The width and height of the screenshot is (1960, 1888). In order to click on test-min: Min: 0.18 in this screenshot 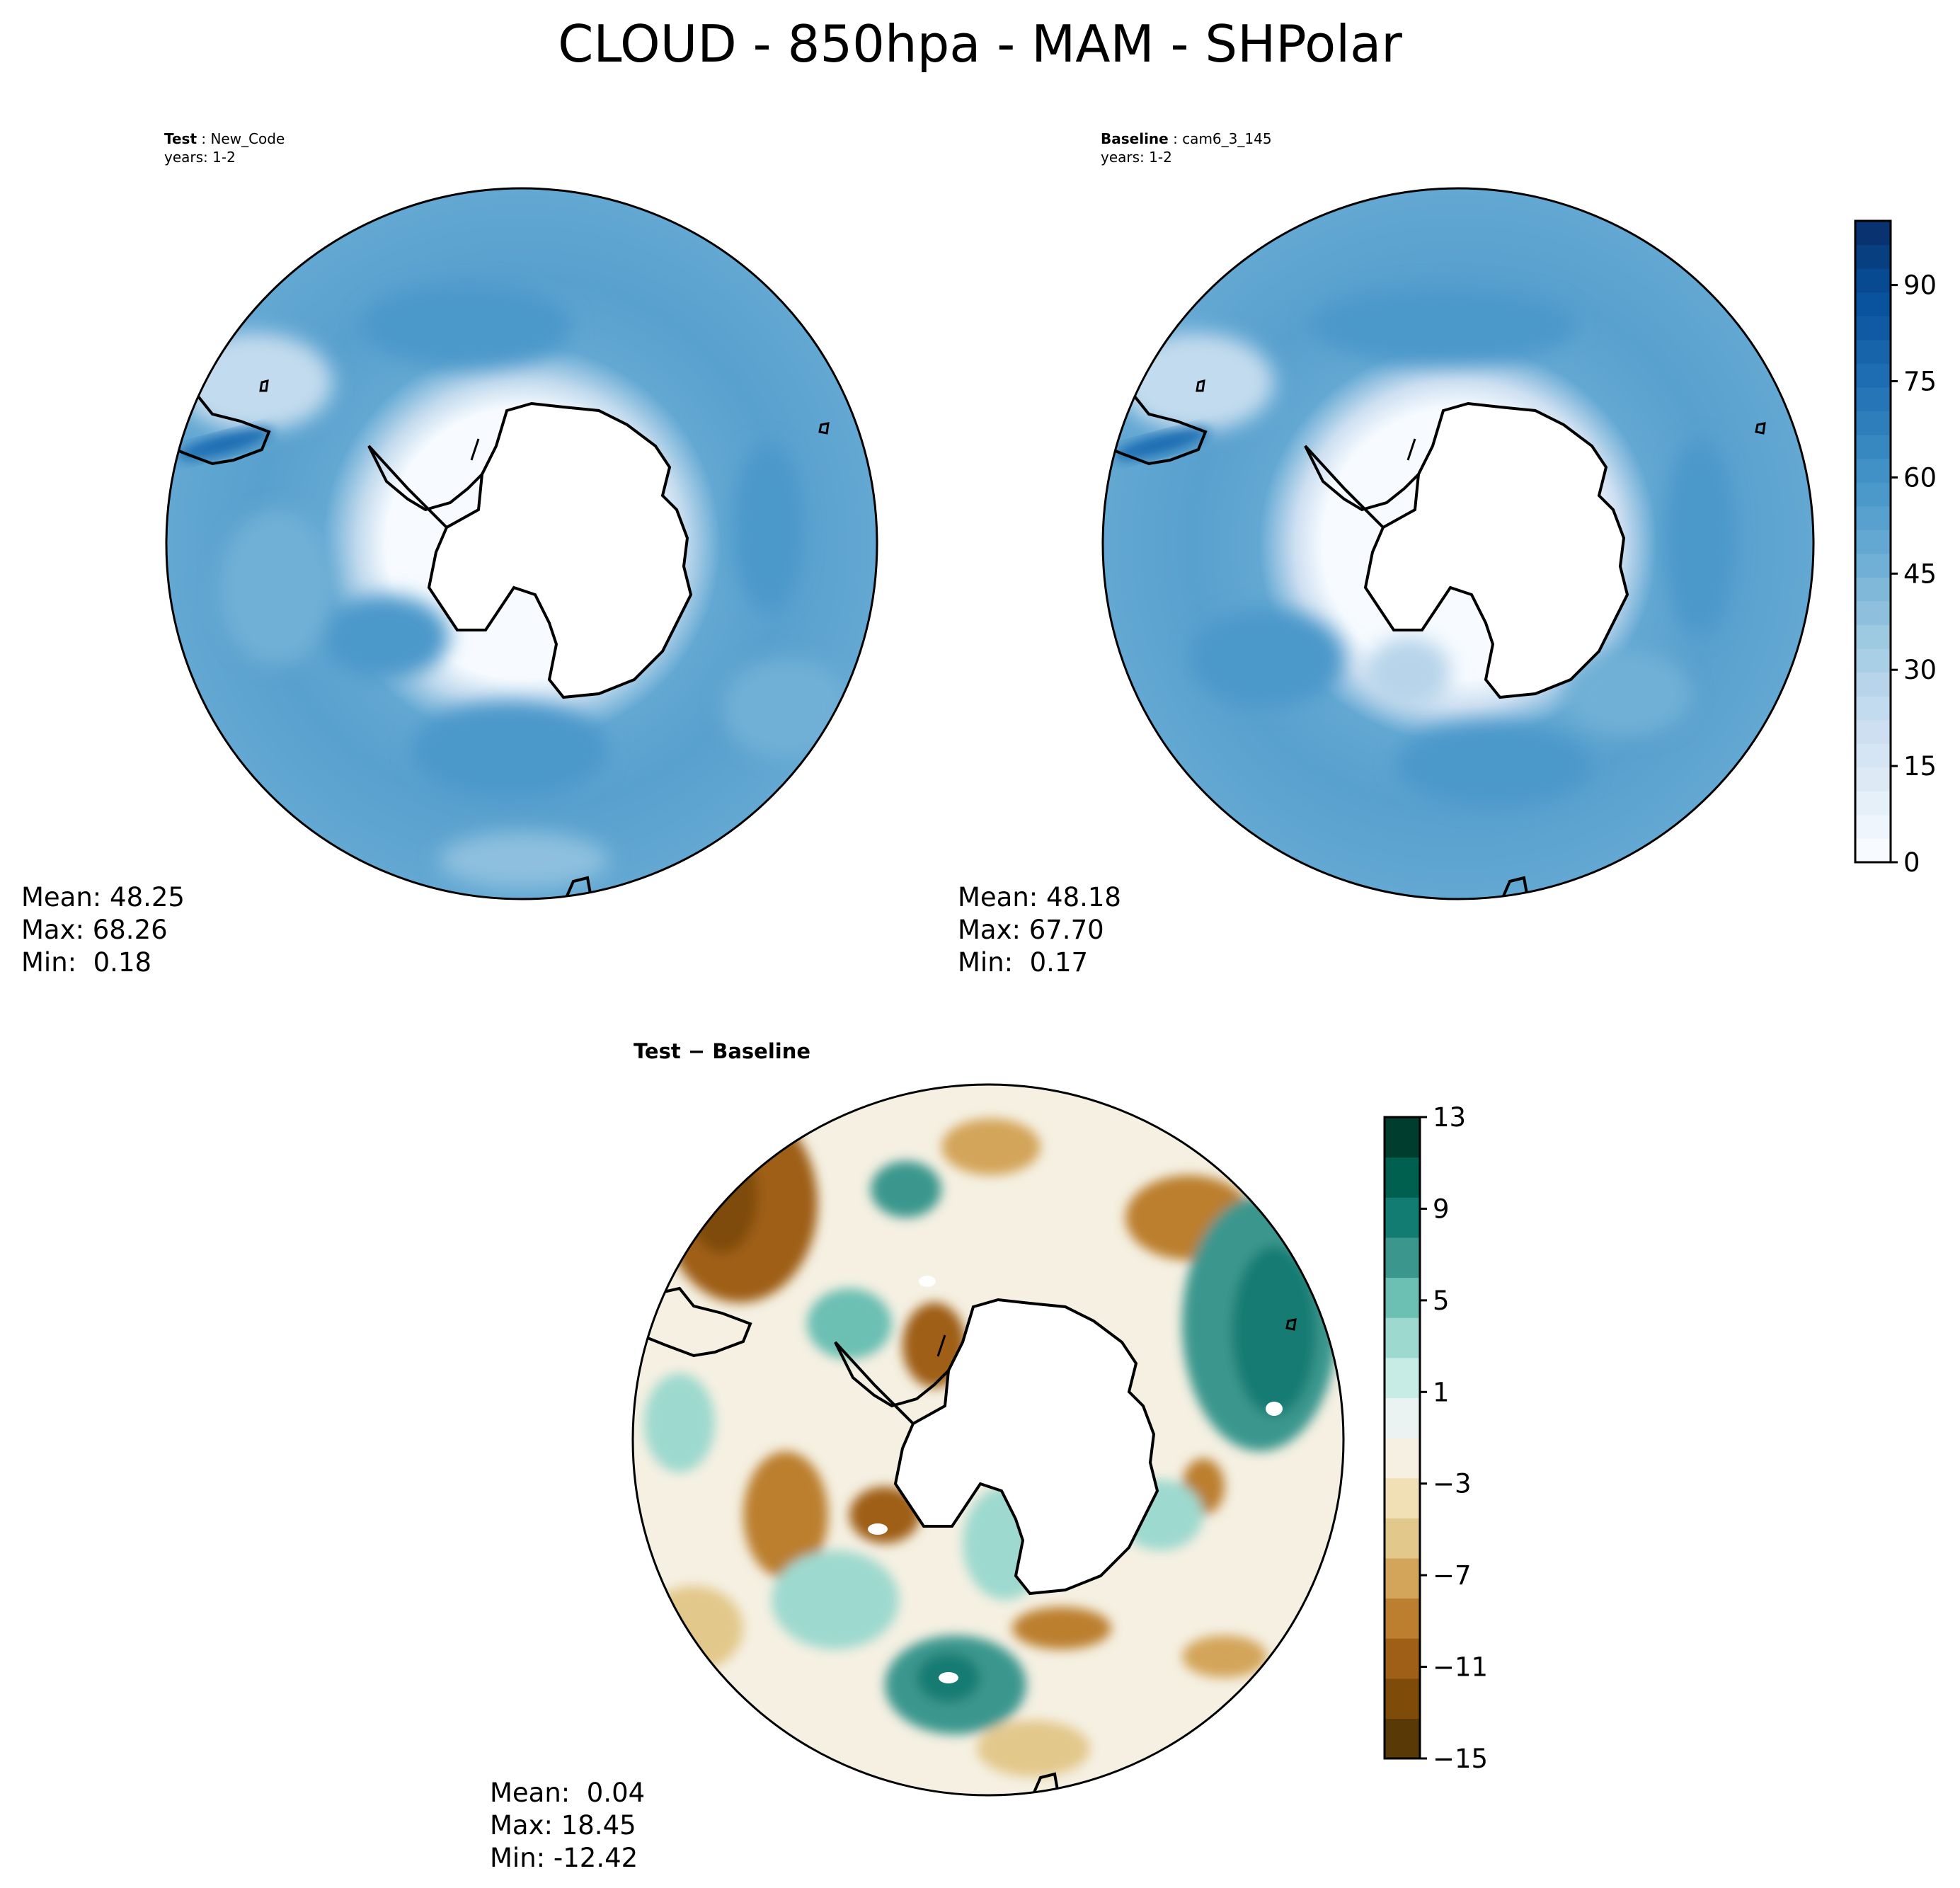, I will do `click(86, 963)`.